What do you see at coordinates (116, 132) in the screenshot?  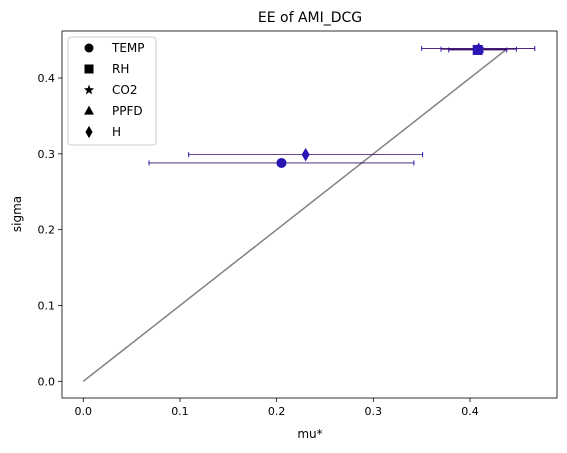 I see `legend-label: H` at bounding box center [116, 132].